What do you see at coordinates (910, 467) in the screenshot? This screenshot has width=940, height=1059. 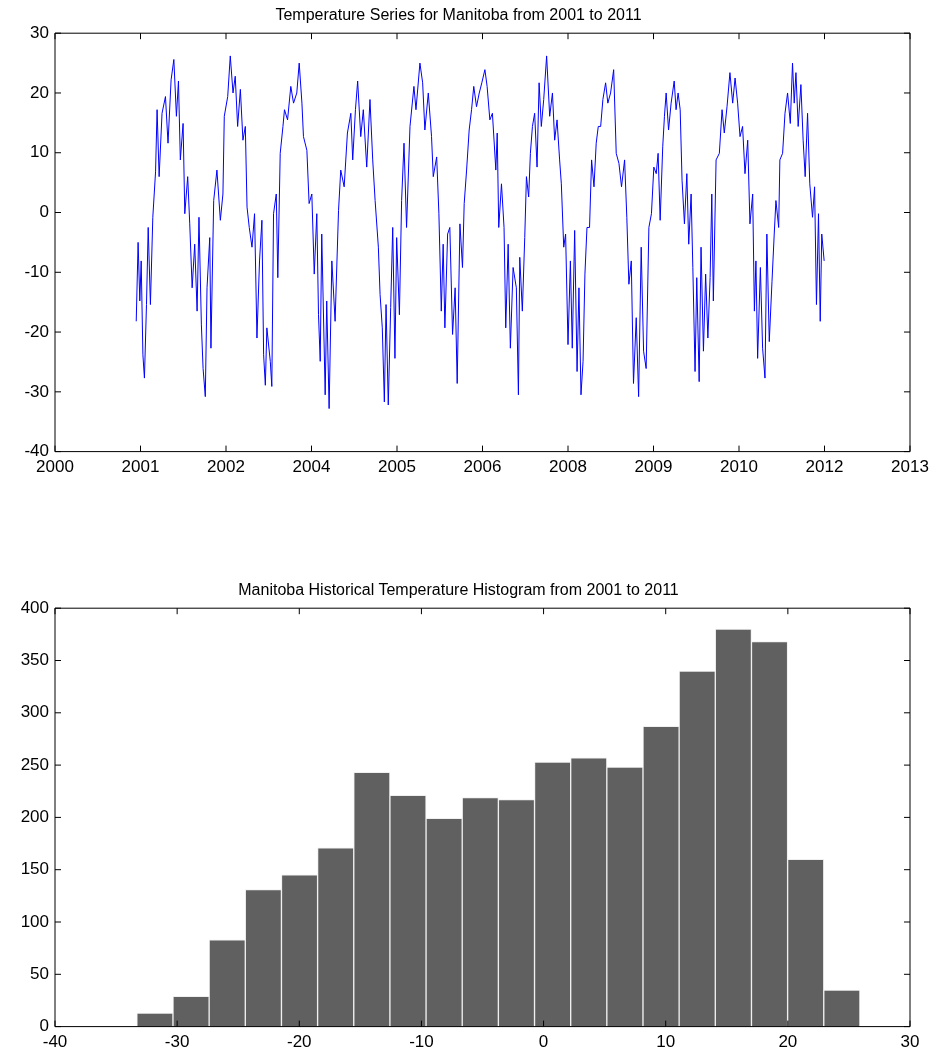 I see `x-tick-label: 2013` at bounding box center [910, 467].